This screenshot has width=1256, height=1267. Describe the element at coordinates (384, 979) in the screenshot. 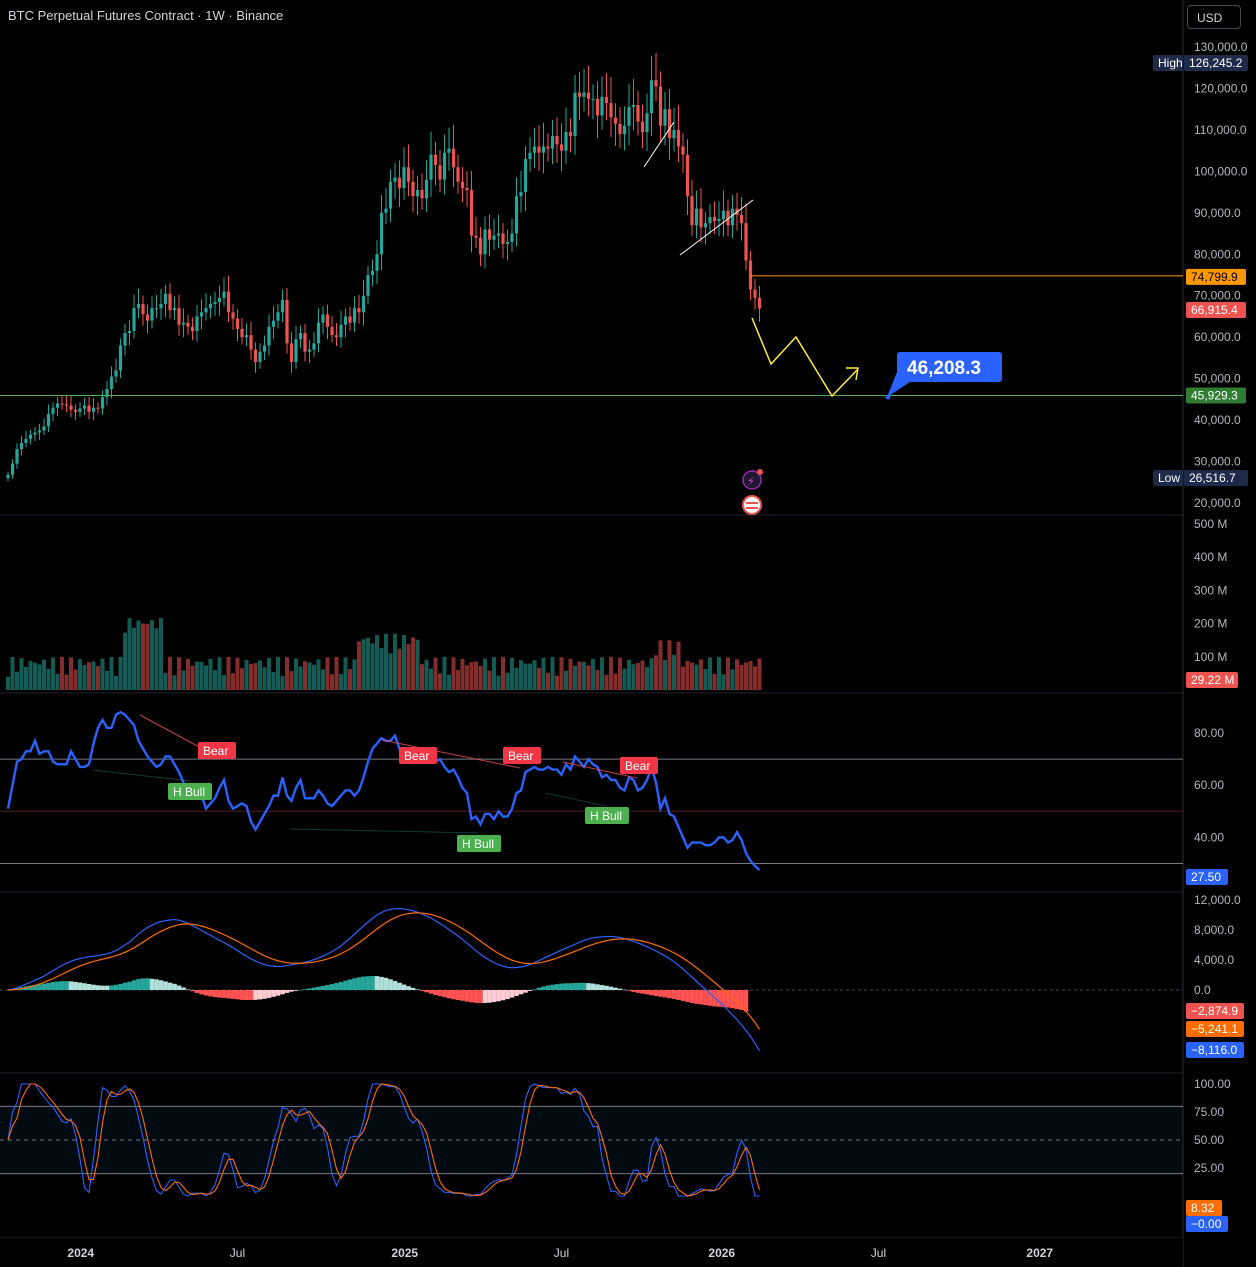

I see `macd-line` at that location.